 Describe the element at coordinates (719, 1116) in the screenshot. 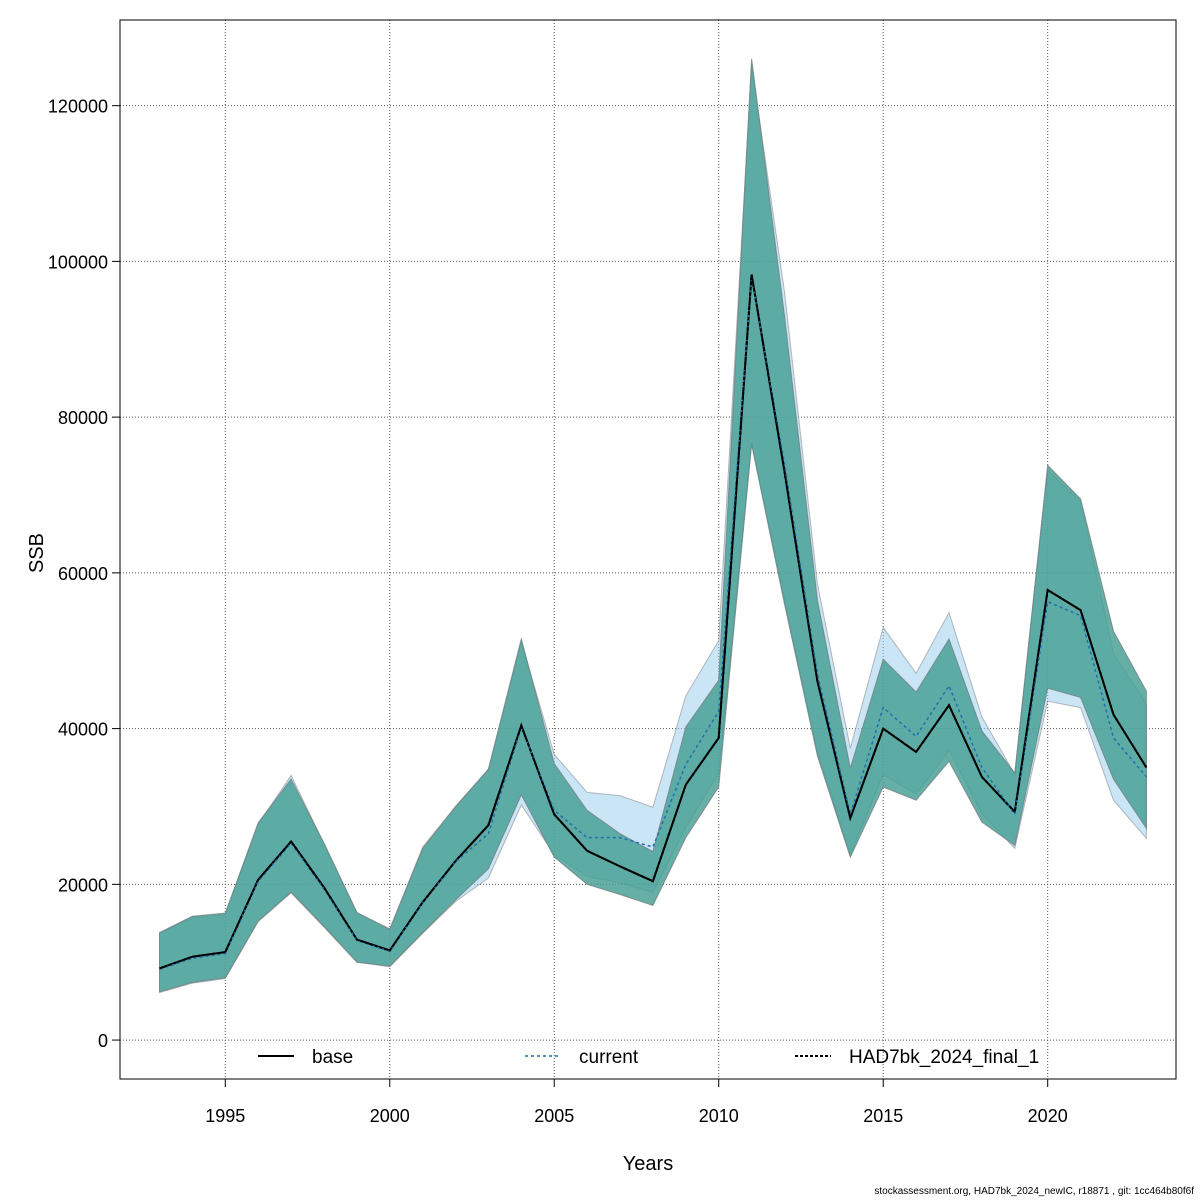

I see `x-tick-label: 2010` at that location.